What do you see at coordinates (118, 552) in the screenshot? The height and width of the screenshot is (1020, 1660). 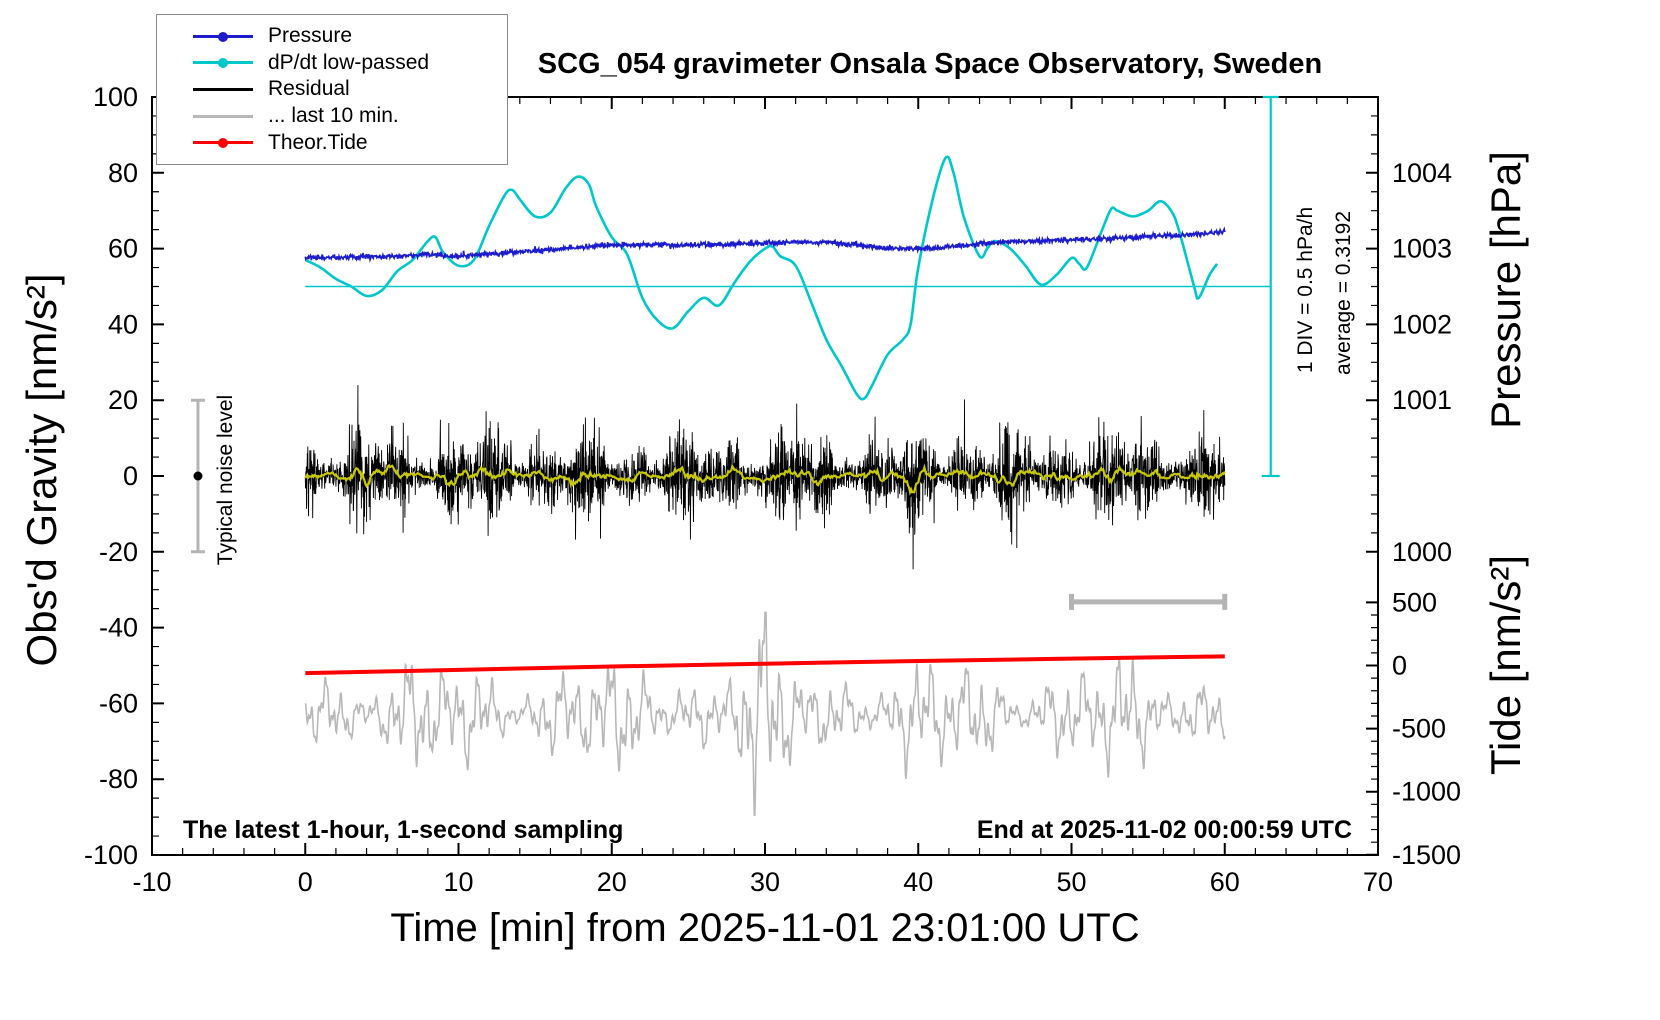 I see `svg-text: -20` at bounding box center [118, 552].